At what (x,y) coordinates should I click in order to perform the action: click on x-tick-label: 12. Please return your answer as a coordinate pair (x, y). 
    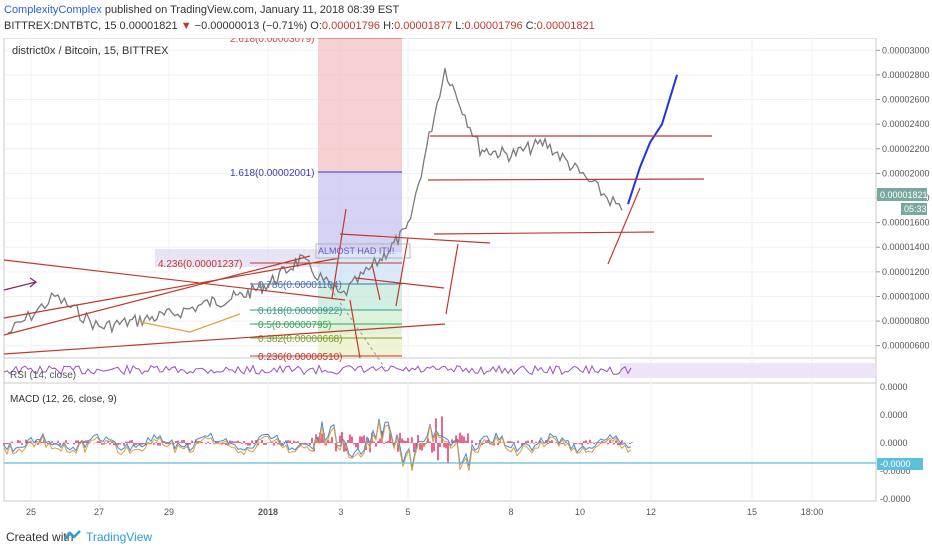
    Looking at the image, I should click on (651, 512).